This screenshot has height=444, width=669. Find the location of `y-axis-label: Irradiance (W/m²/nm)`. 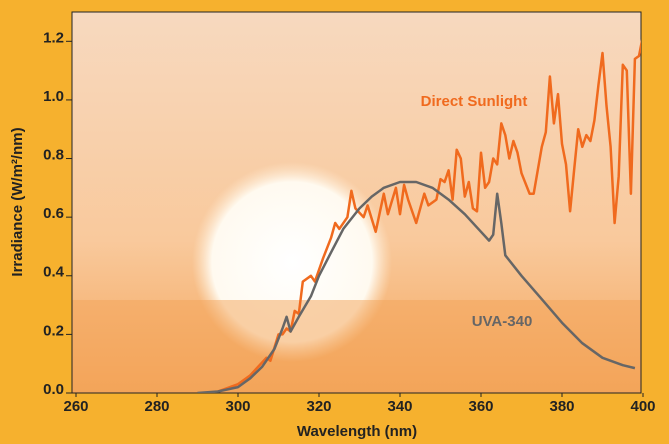

y-axis-label: Irradiance (W/m²/nm) is located at coordinates (17, 201).